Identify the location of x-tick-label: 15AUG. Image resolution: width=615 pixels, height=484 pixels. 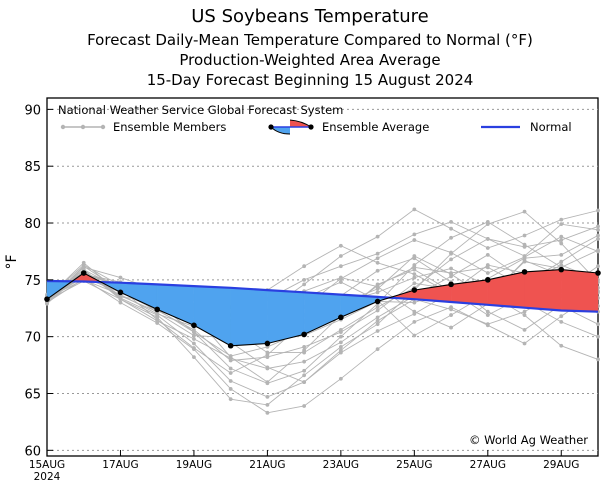
(47, 465).